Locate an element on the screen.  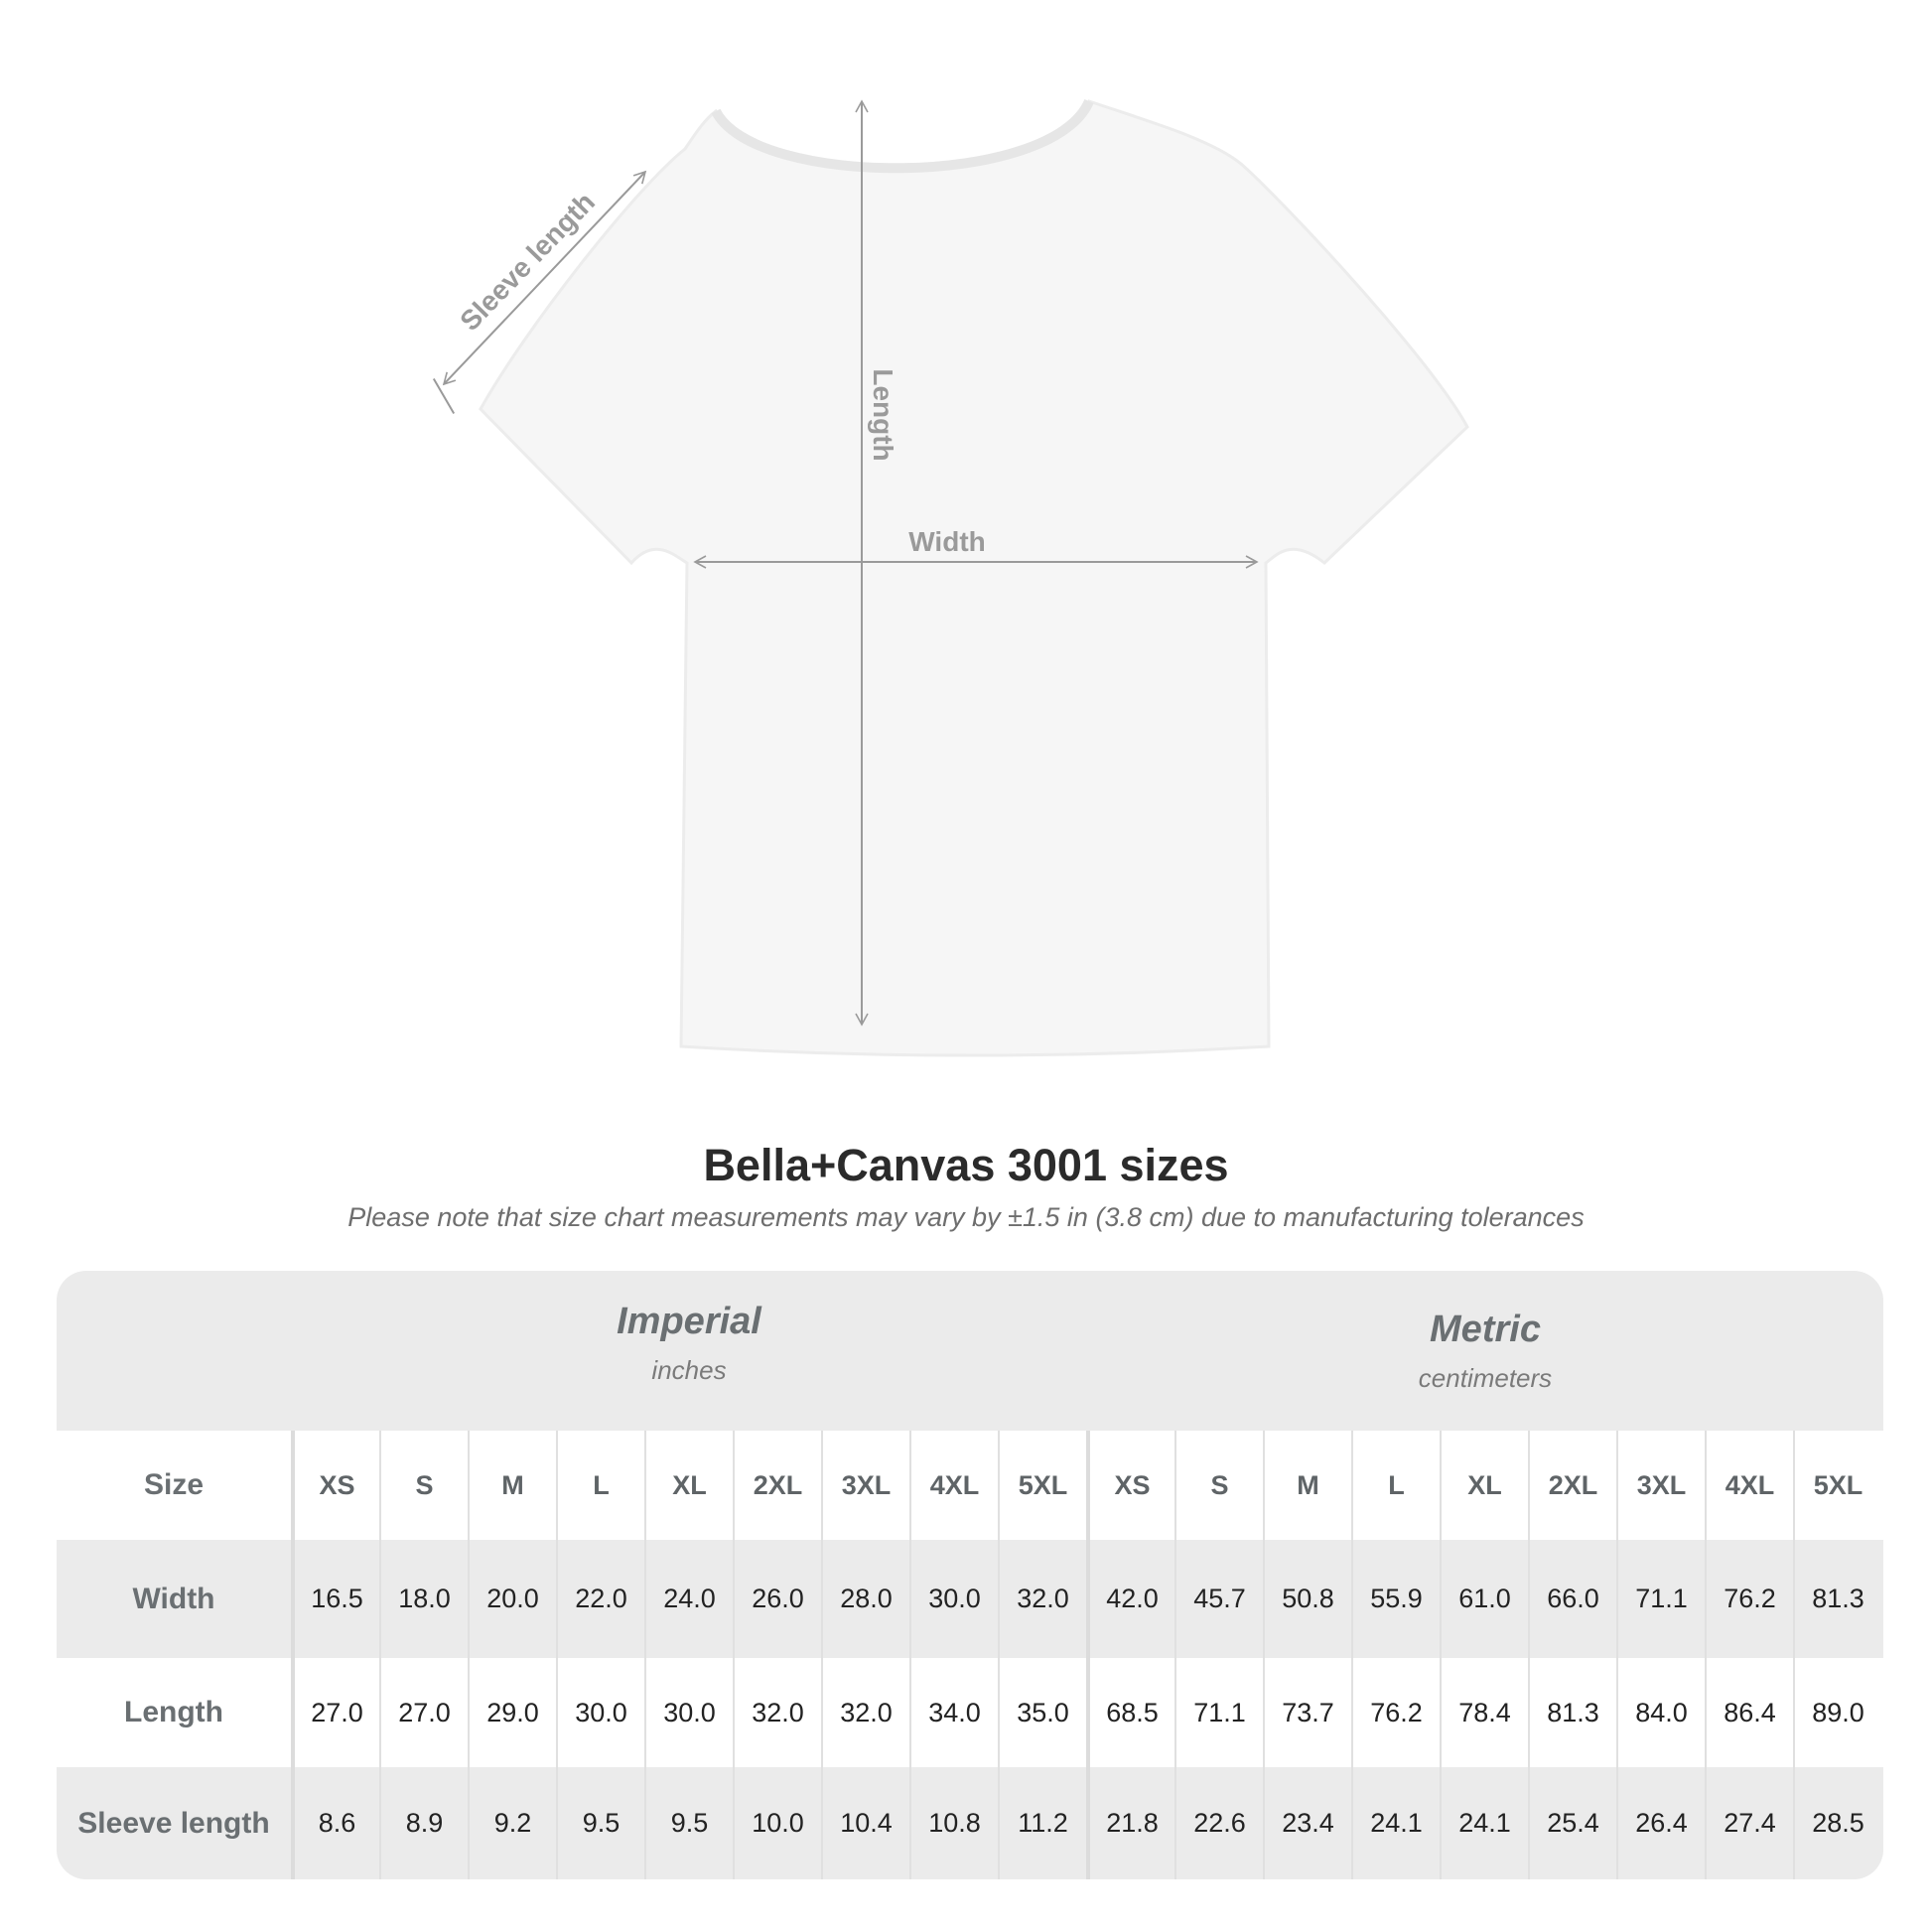
metric-size-XL: XL is located at coordinates (1484, 1486).